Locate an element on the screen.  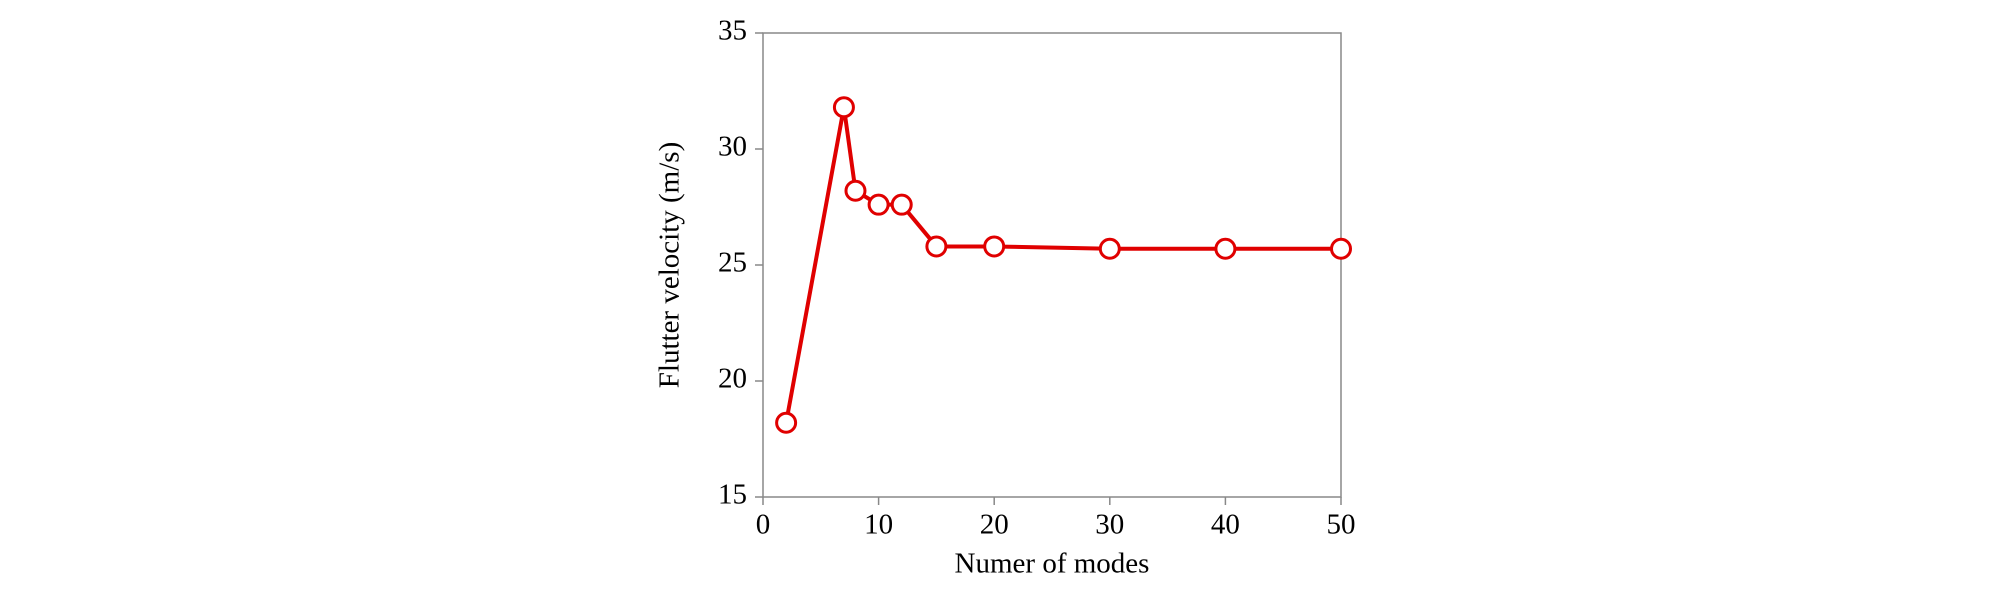
x-tick-label: 30 is located at coordinates (1109, 525).